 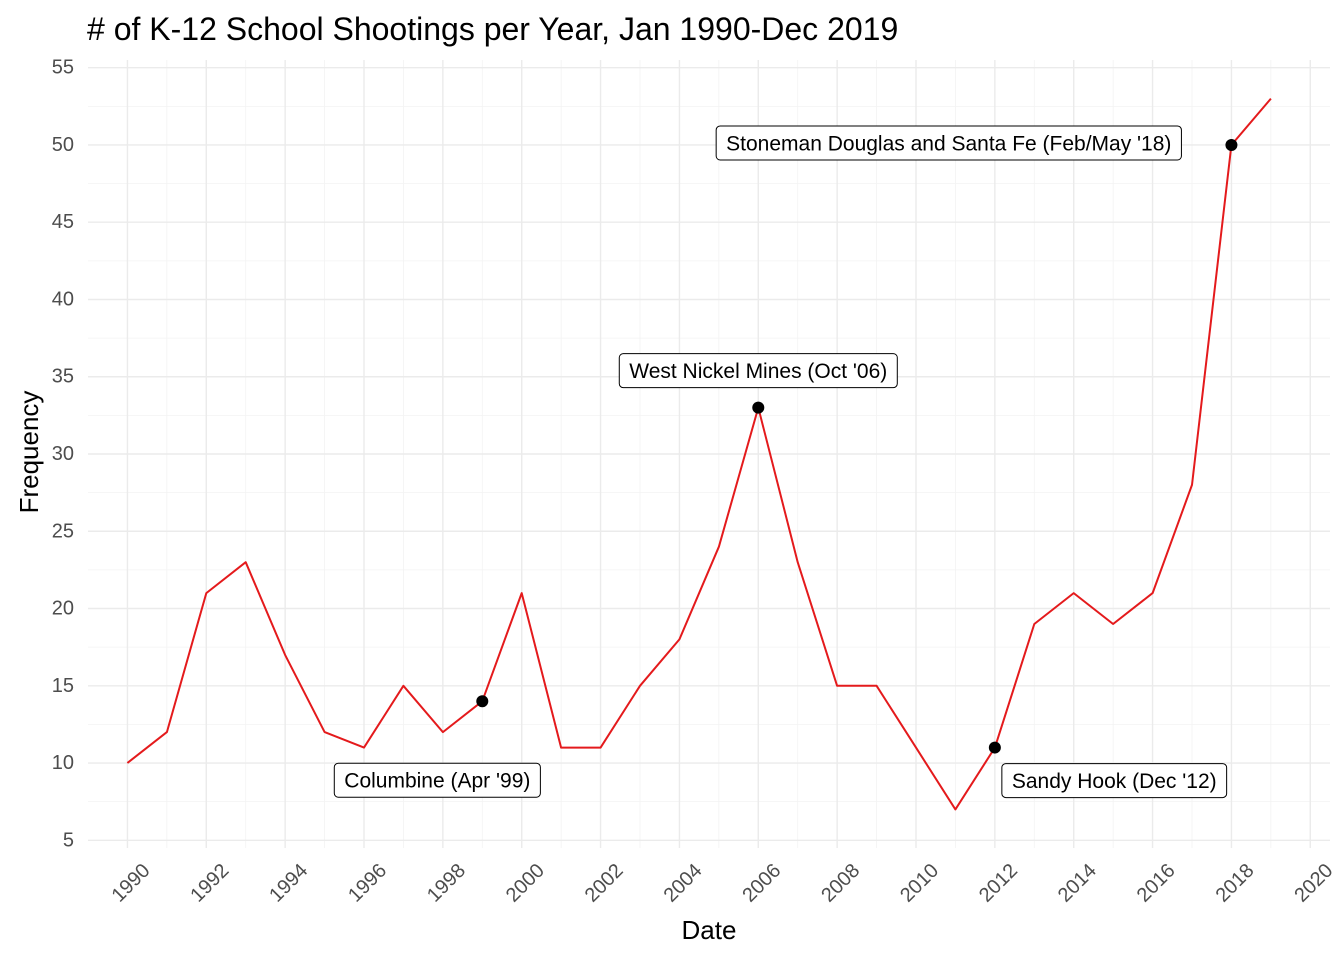 I want to click on y-tick-labels: 5 10 15 20 25 30 35 40 45 50 55, so click(x=63, y=454).